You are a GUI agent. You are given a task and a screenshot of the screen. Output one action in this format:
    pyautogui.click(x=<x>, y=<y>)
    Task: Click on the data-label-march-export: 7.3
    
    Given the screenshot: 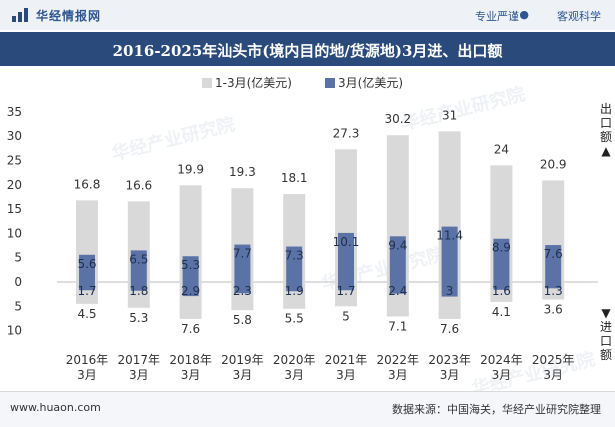 What is the action you would take?
    pyautogui.click(x=294, y=256)
    